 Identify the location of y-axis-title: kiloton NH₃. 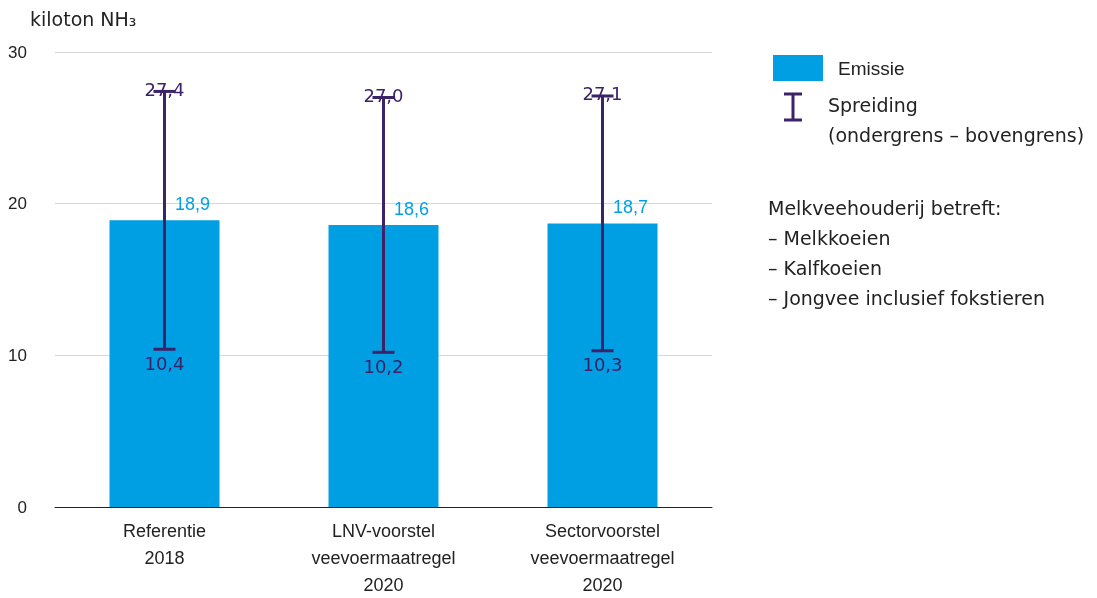
(83, 19).